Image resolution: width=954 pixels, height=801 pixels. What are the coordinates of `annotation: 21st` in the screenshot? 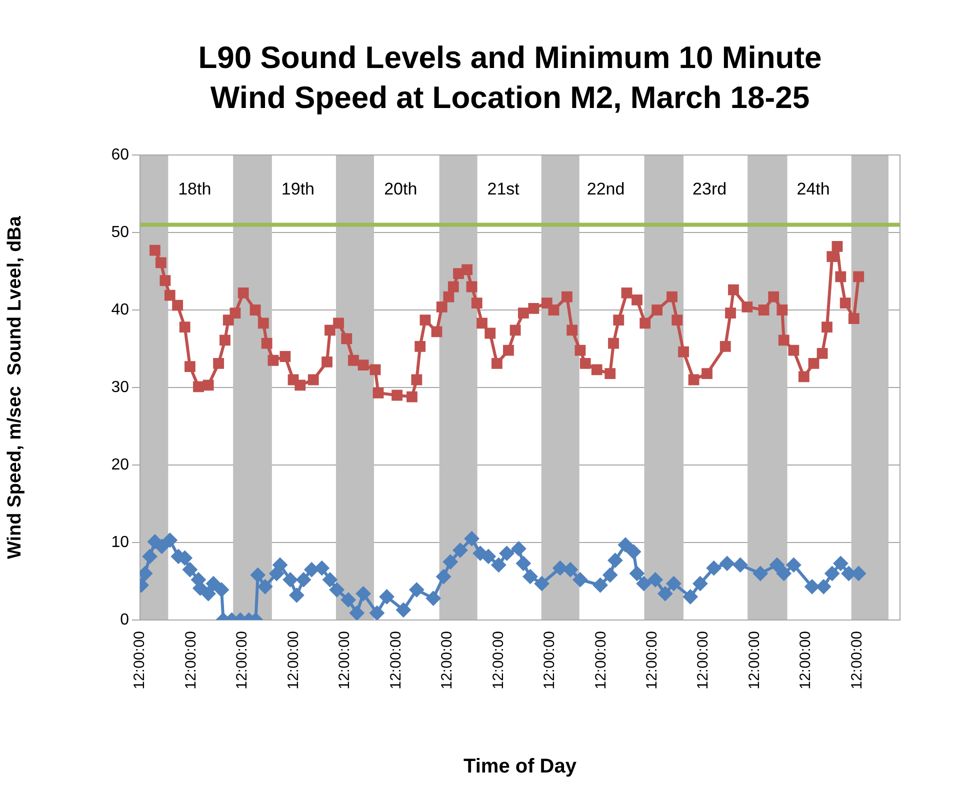 It's located at (503, 189).